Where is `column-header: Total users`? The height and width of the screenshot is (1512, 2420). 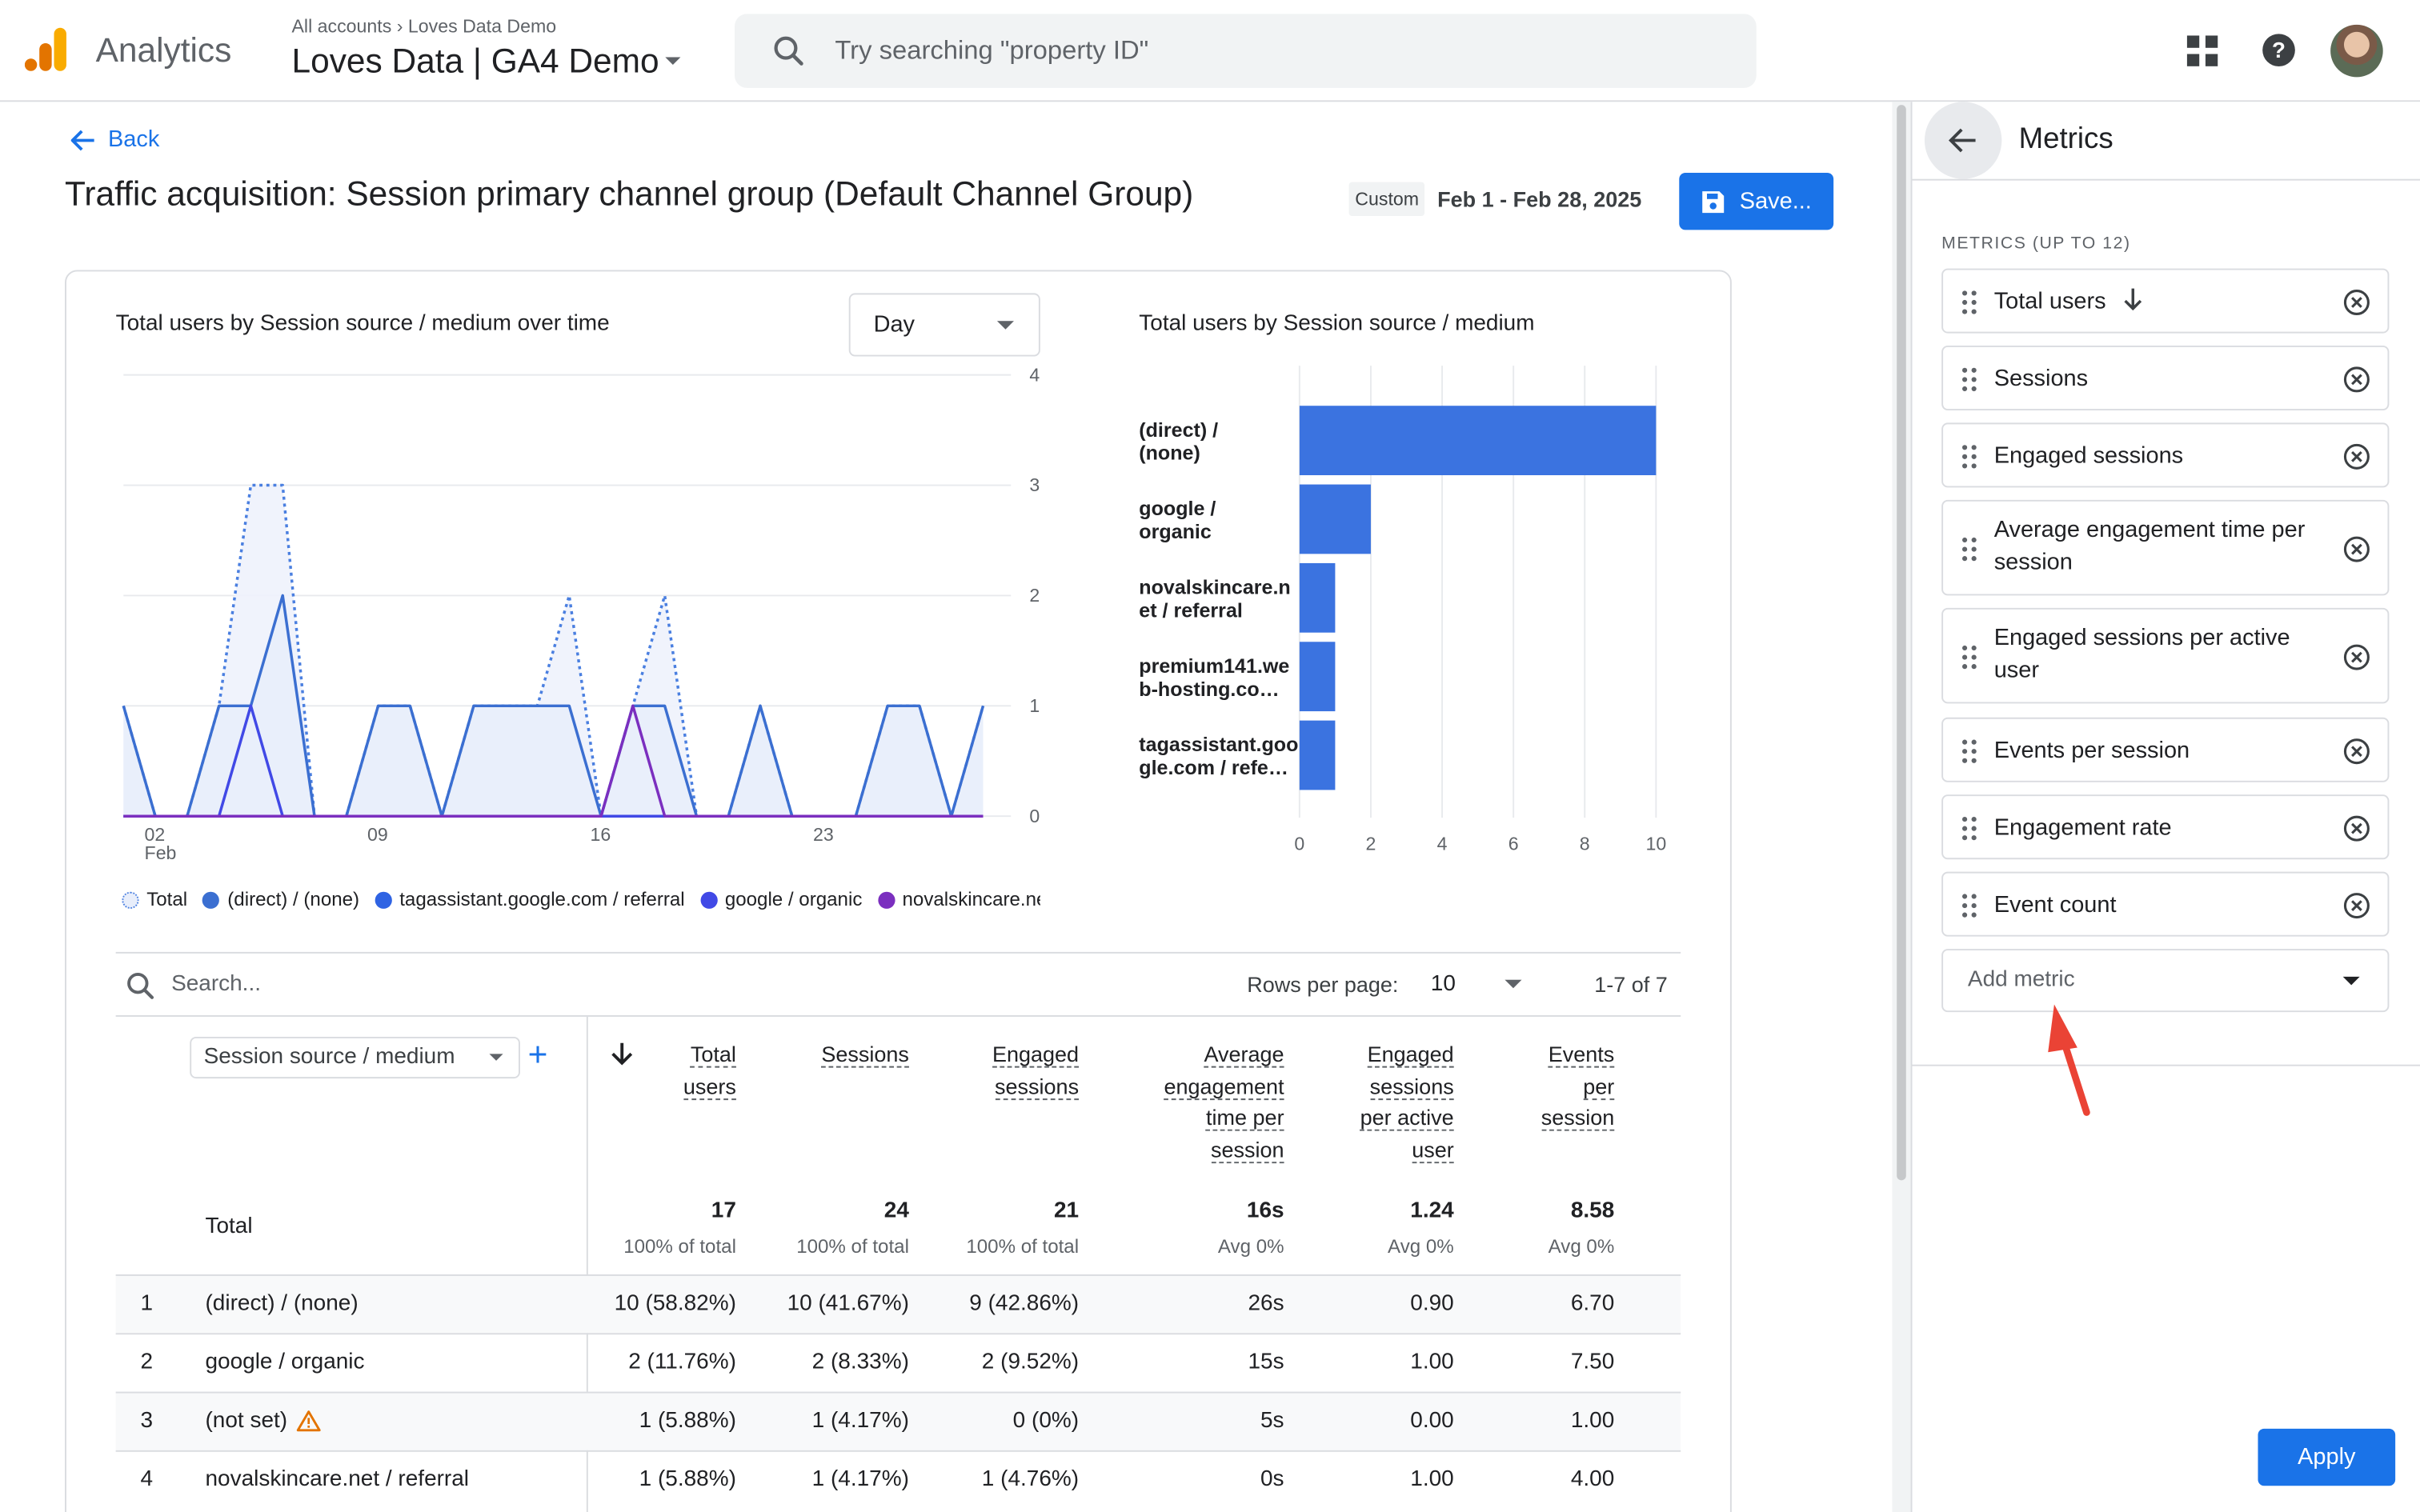 column-header: Total users is located at coordinates (643, 1070).